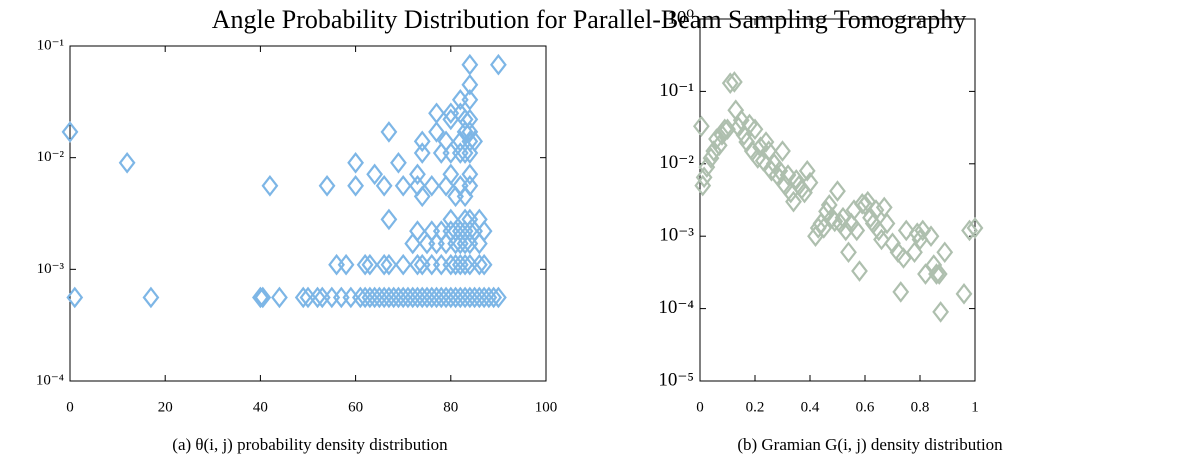  What do you see at coordinates (676, 162) in the screenshot?
I see `y-tick-label: 10⁻²` at bounding box center [676, 162].